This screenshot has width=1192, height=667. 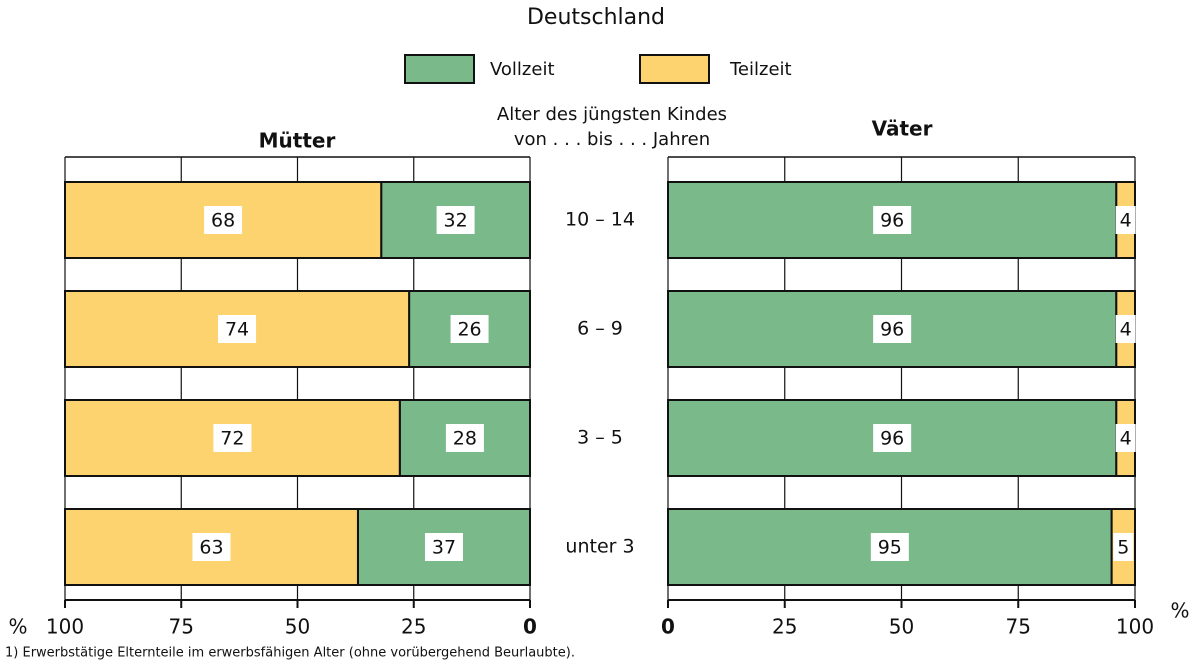 What do you see at coordinates (612, 139) in the screenshot?
I see `category-label: von . . . bis . . . Jahren` at bounding box center [612, 139].